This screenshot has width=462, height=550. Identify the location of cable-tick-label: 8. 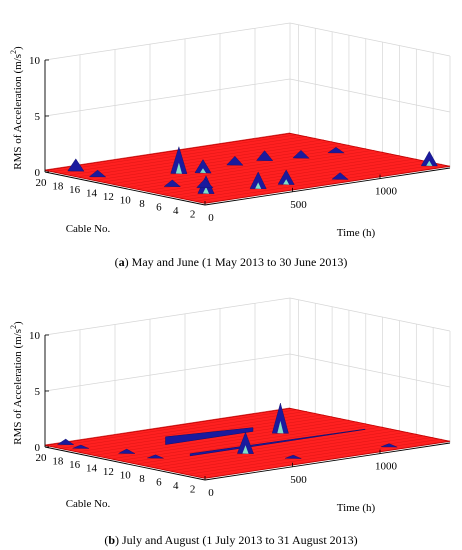
(142, 204).